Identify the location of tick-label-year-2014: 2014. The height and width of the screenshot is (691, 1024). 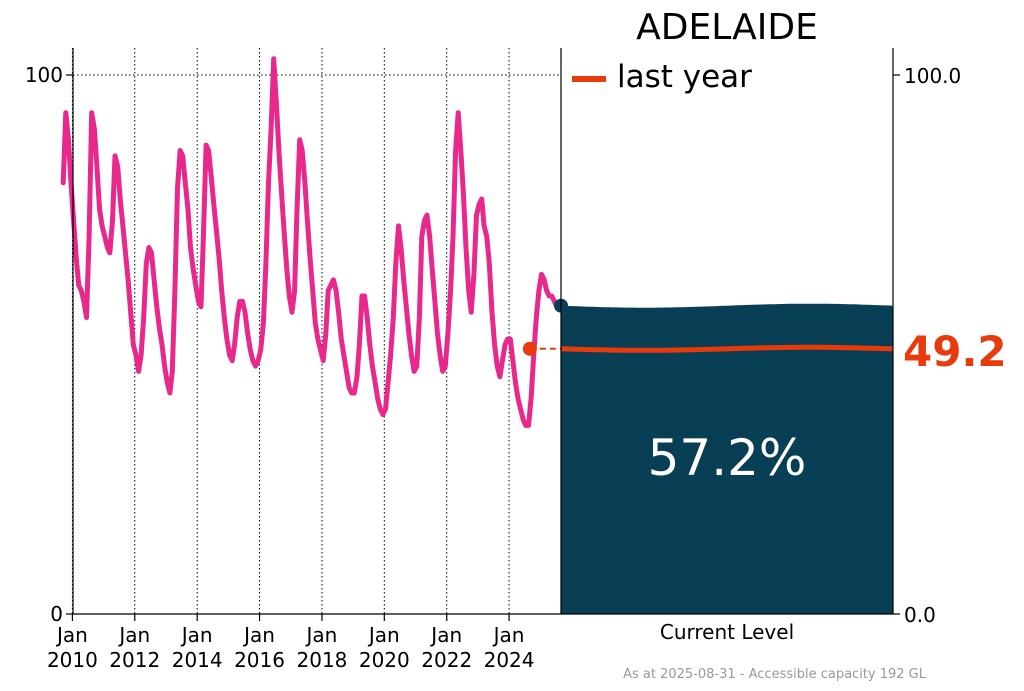
(197, 660).